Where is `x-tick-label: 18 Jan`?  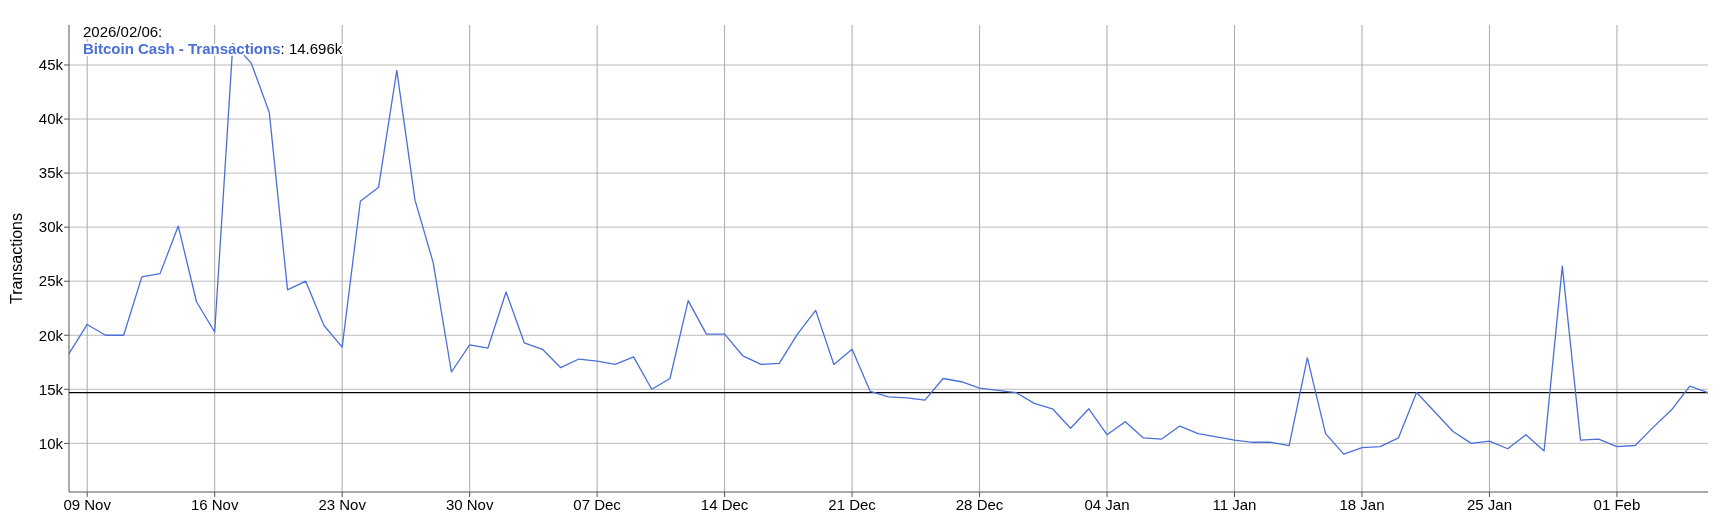
x-tick-label: 18 Jan is located at coordinates (1362, 504).